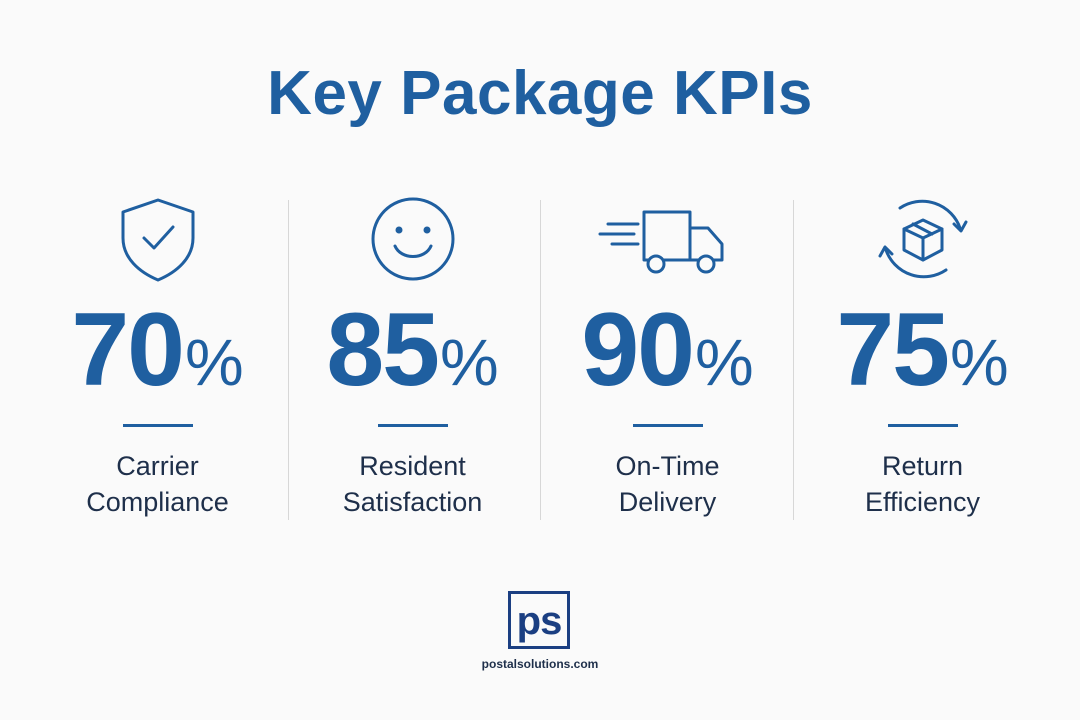 The width and height of the screenshot is (1080, 720). I want to click on delivery-truck-icon, so click(663, 239).